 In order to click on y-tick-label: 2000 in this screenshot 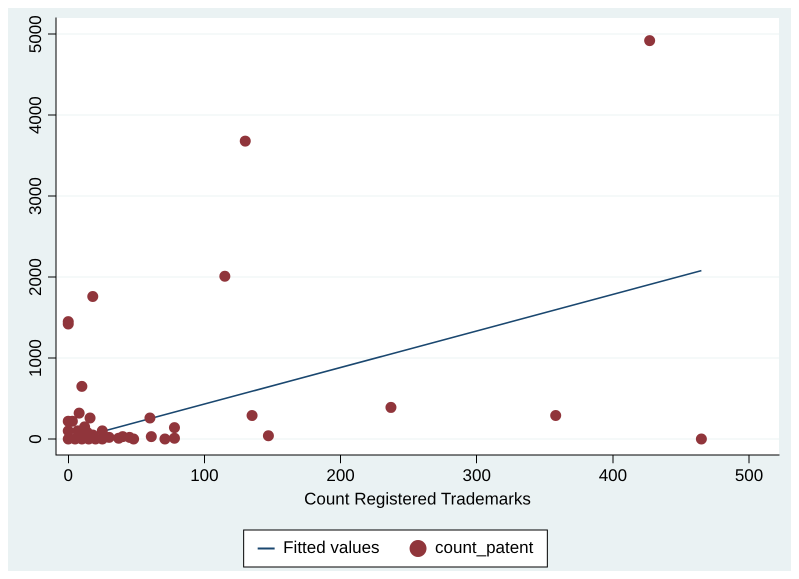, I will do `click(36, 277)`.